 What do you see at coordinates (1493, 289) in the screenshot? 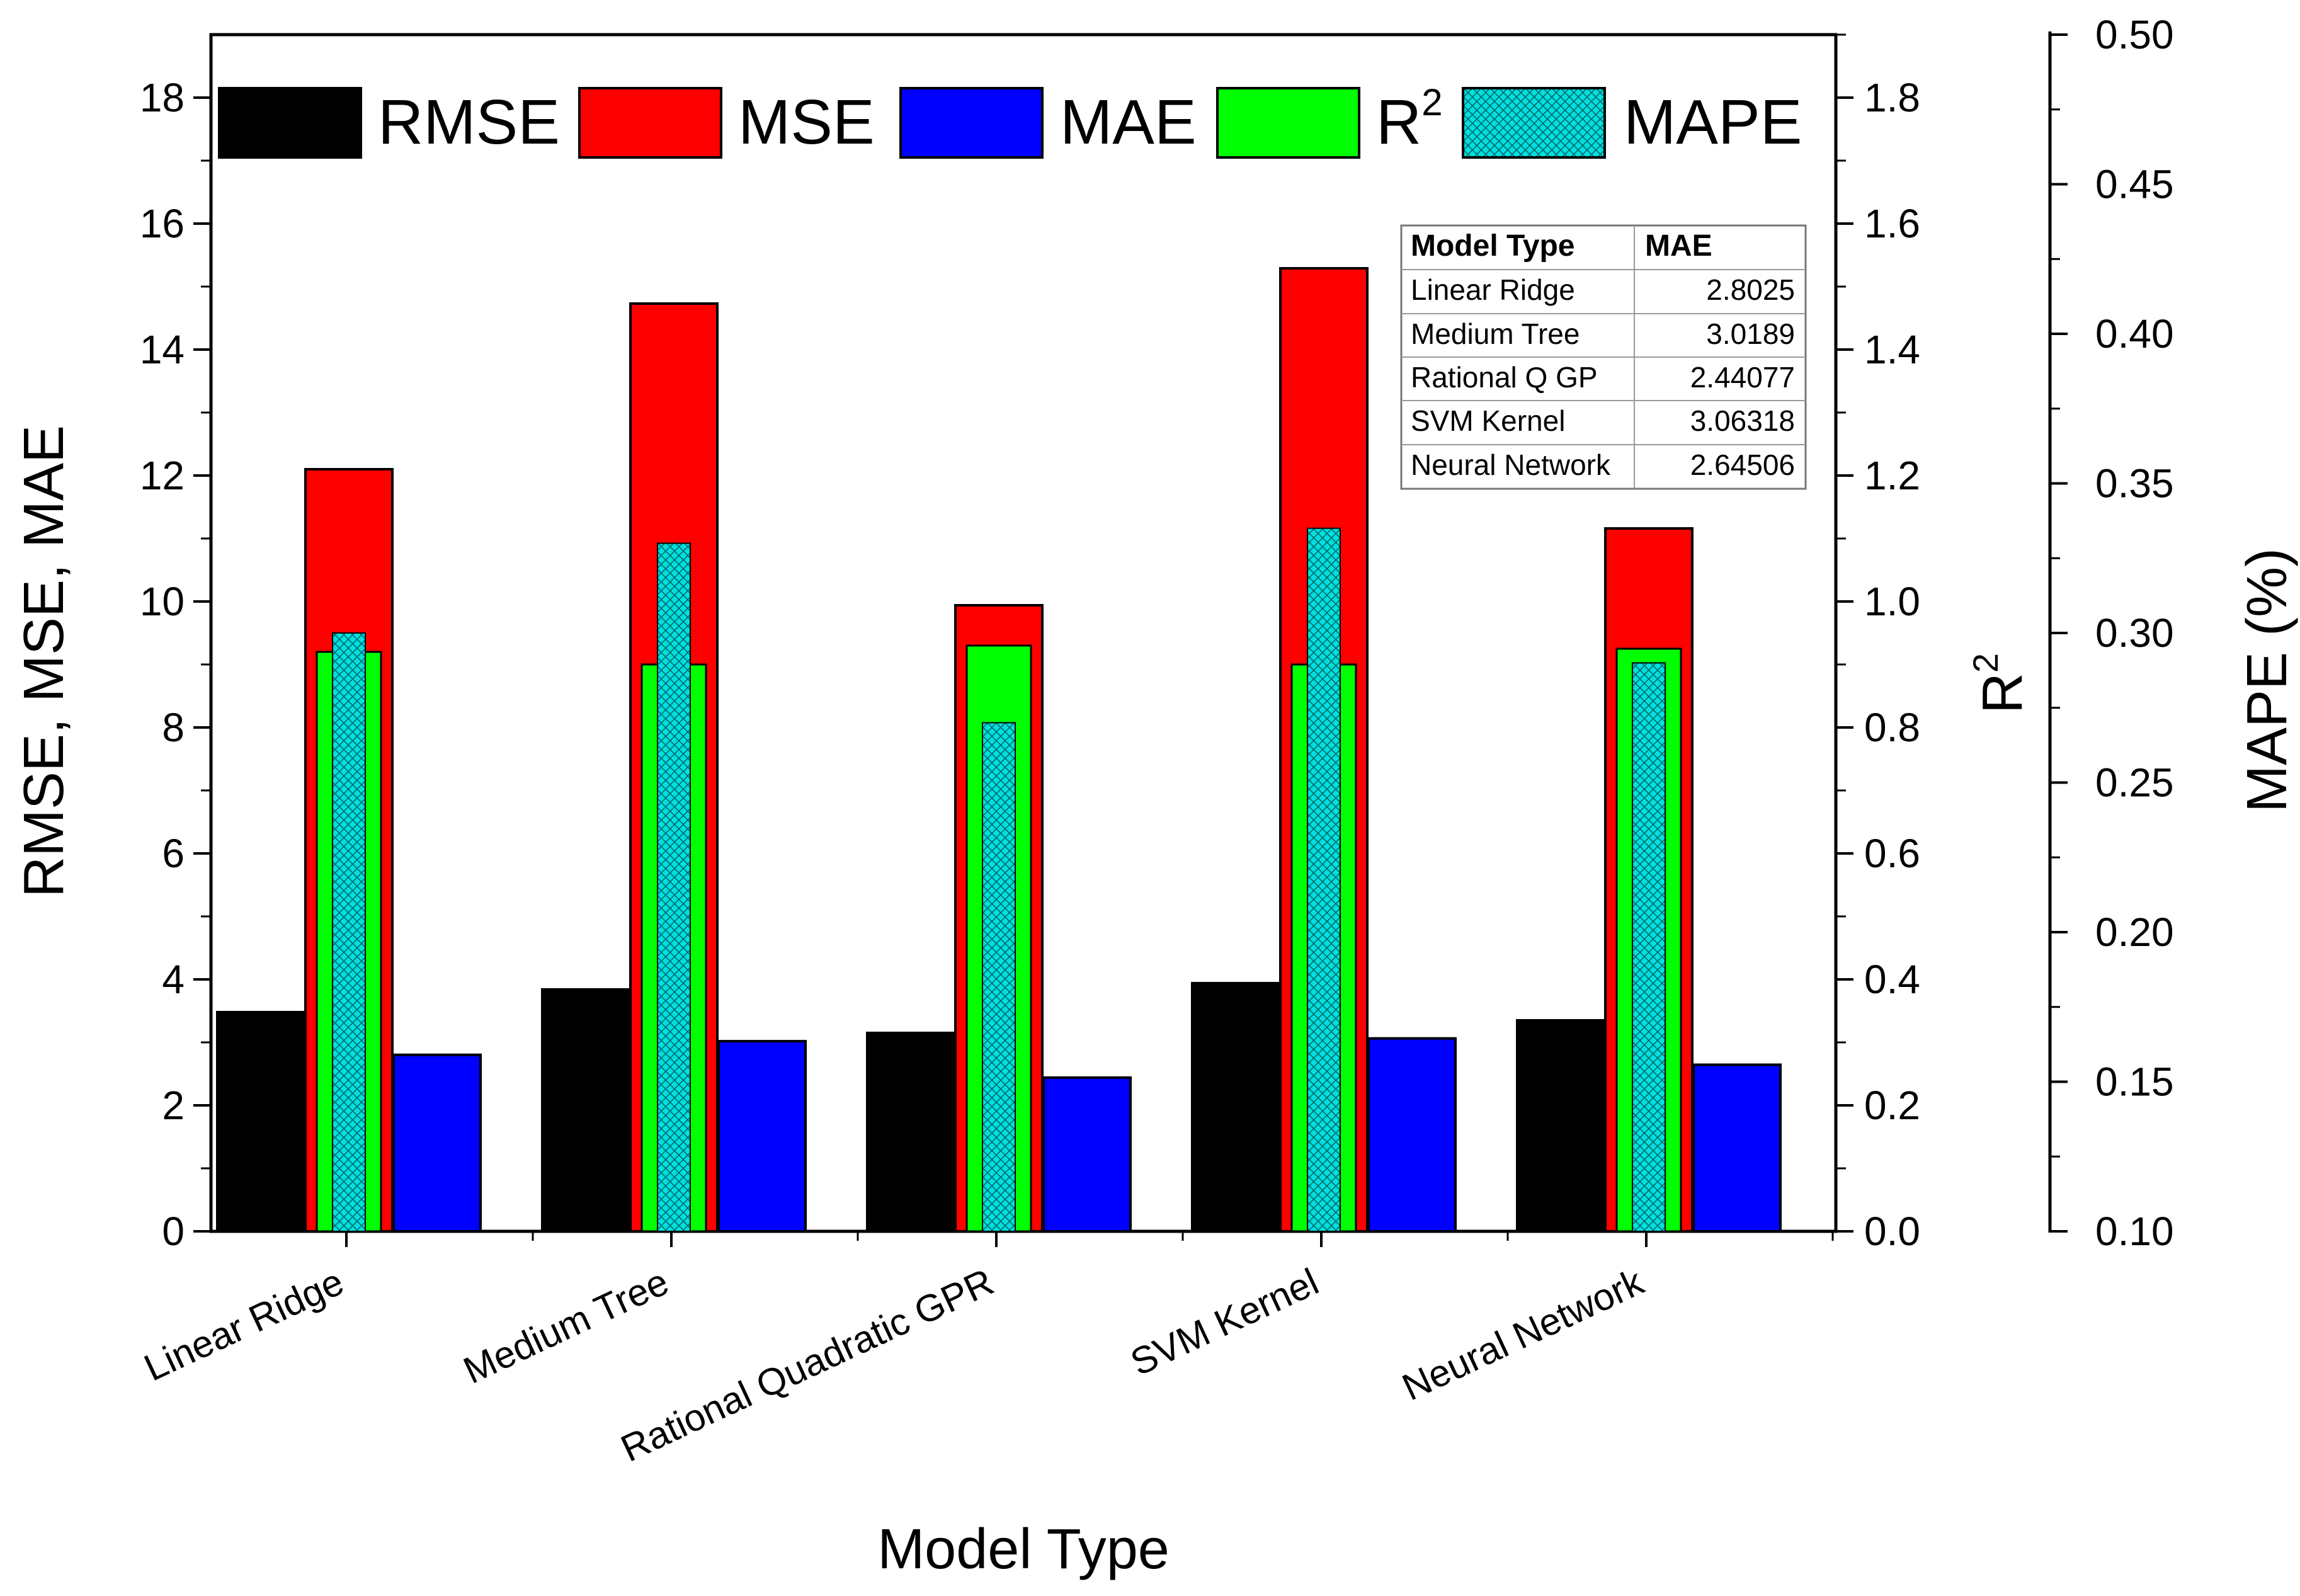
I see `inset-table-cell-model: Linear Ridge` at bounding box center [1493, 289].